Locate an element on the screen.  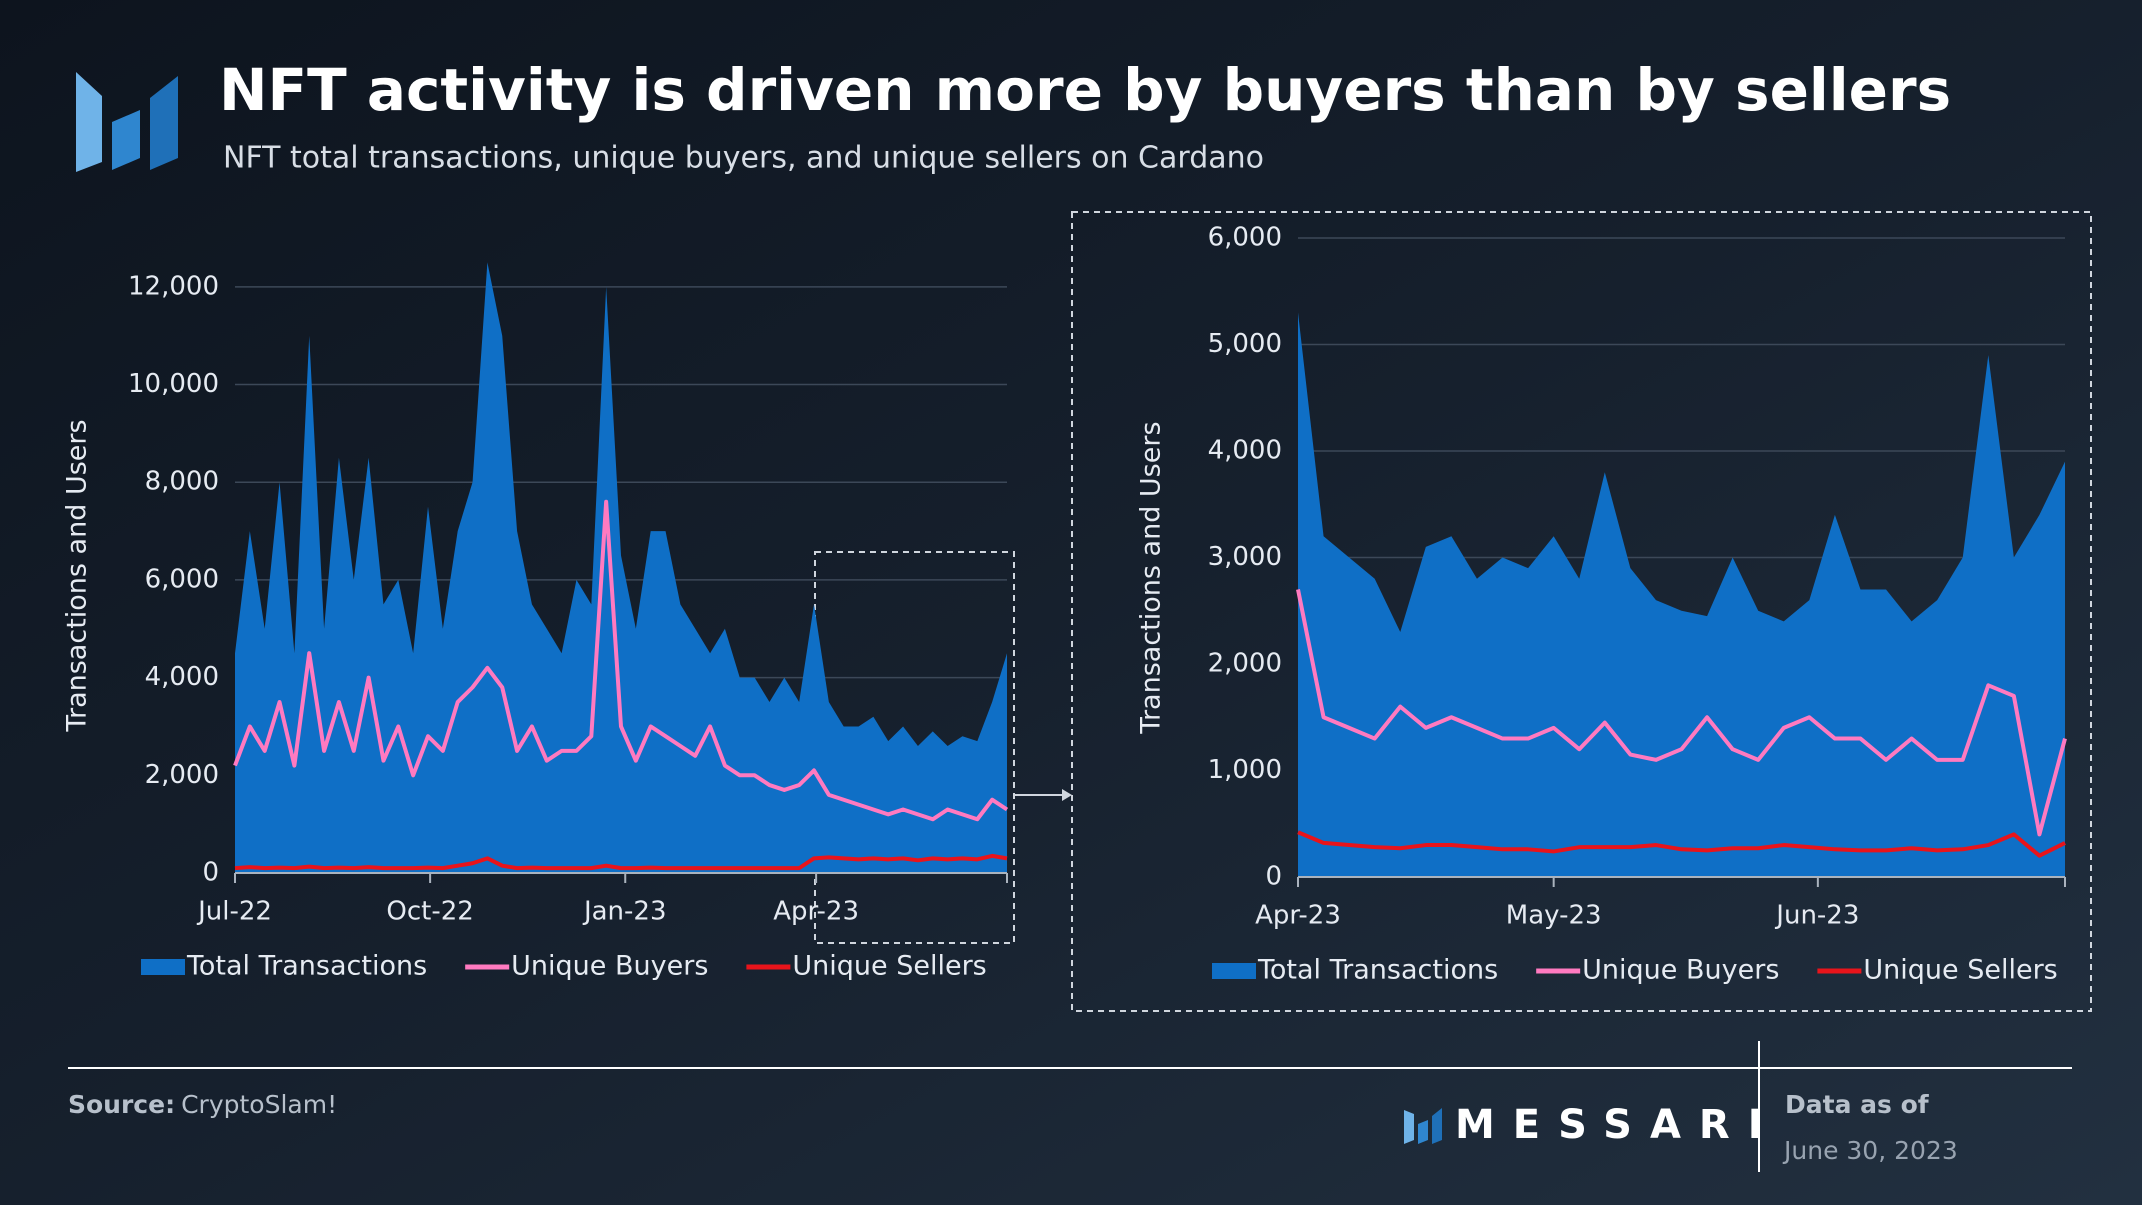
data-as-of-date: June 30, 2023 is located at coordinates (1870, 1150).